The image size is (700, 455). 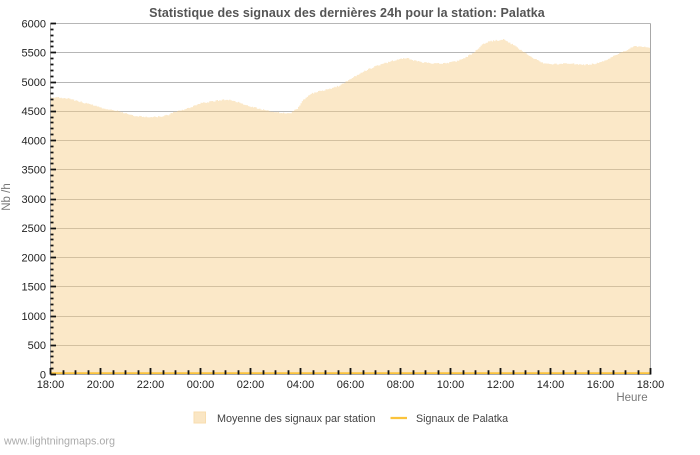 What do you see at coordinates (34, 112) in the screenshot?
I see `svg-text: 4500` at bounding box center [34, 112].